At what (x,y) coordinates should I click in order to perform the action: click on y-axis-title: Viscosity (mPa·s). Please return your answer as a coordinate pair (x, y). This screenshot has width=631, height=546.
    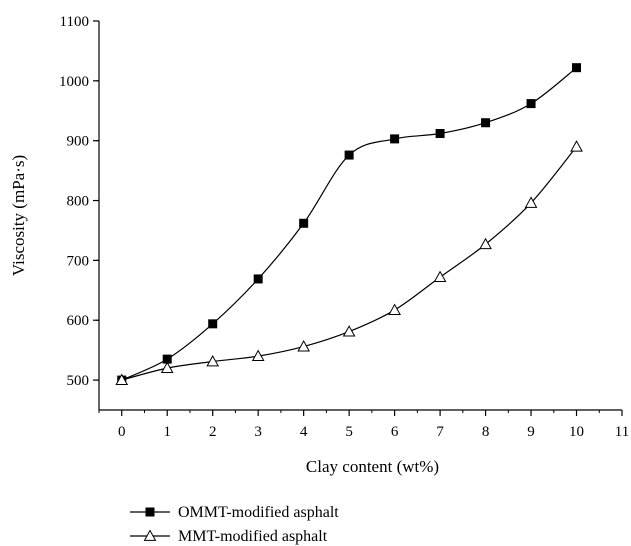
    Looking at the image, I should click on (18, 215).